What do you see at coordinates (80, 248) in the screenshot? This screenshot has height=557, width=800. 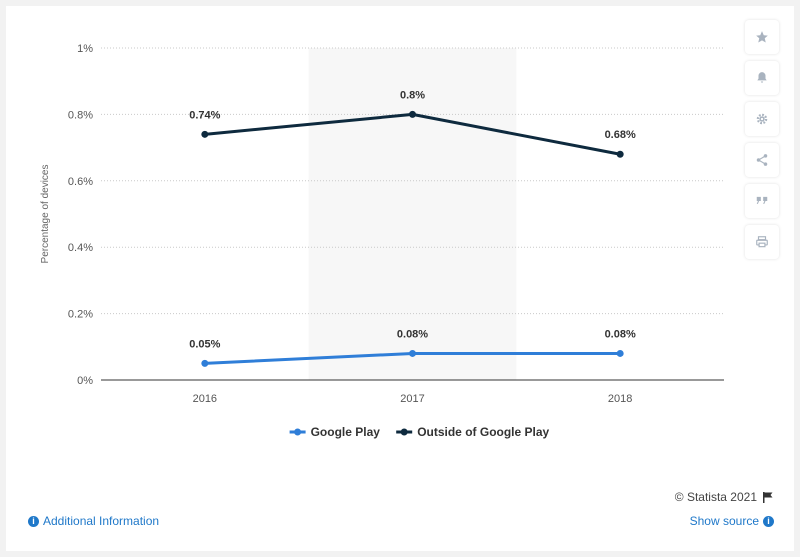 I see `y-tick-label: 0.4%` at bounding box center [80, 248].